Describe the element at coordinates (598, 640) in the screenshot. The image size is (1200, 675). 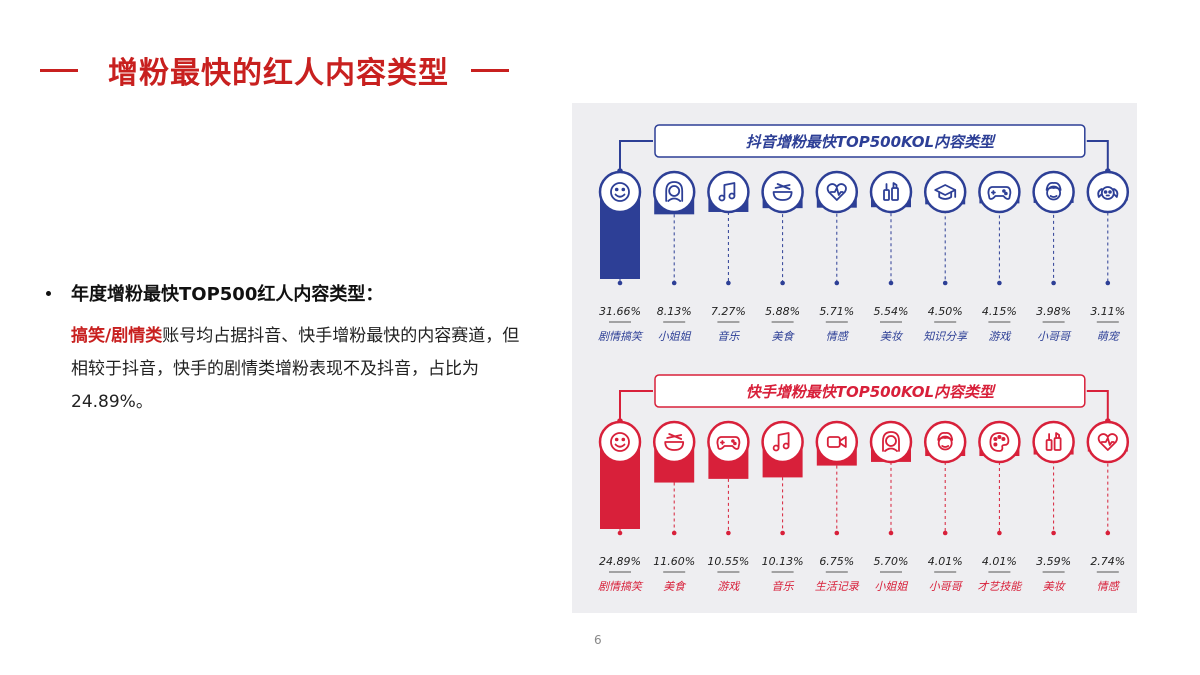
I see `page-number: 6` at that location.